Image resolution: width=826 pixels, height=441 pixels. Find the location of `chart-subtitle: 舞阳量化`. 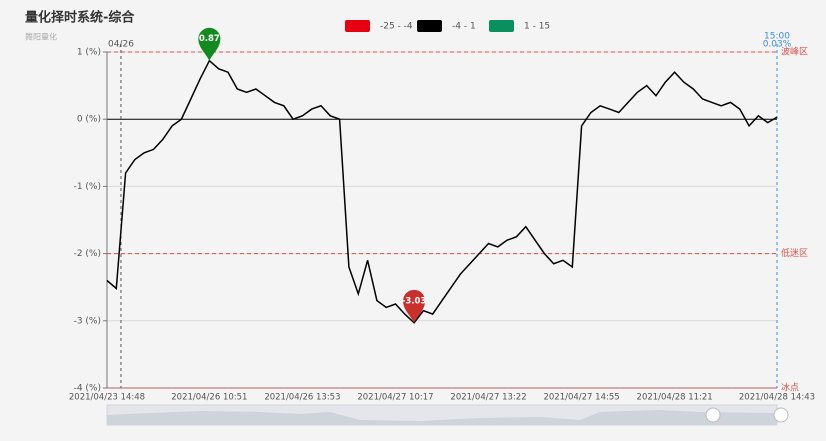

chart-subtitle: 舞阳量化 is located at coordinates (41, 37).